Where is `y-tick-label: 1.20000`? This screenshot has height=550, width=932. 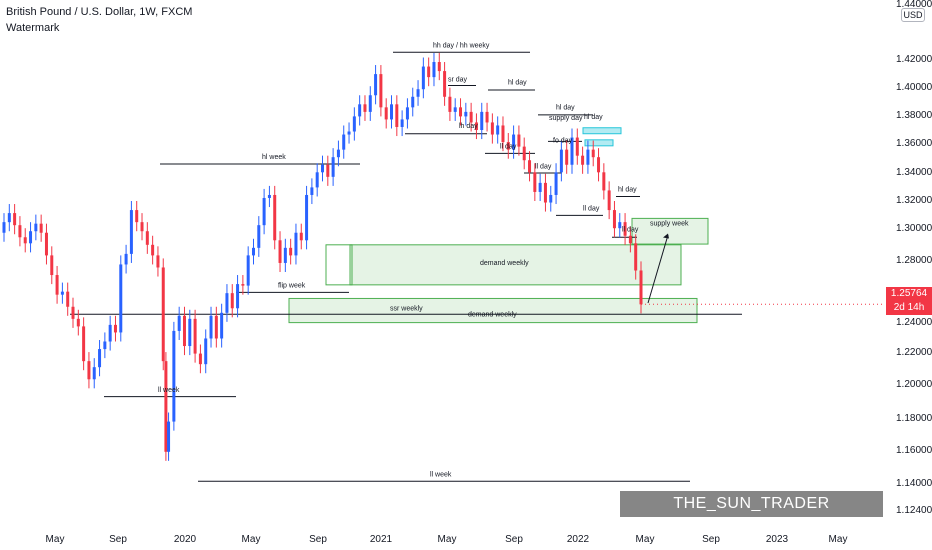 y-tick-label: 1.20000 is located at coordinates (914, 384).